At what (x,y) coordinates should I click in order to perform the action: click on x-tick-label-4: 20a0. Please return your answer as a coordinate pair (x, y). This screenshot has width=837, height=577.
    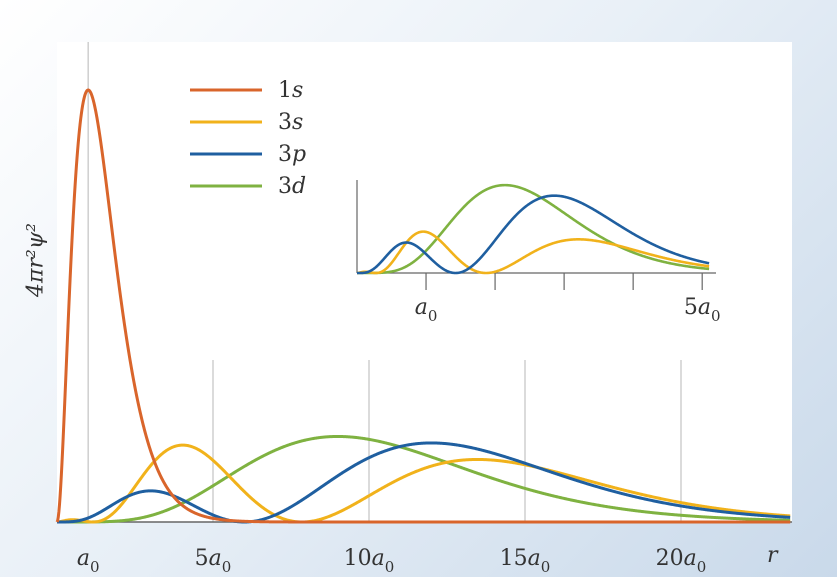
    Looking at the image, I should click on (681, 561).